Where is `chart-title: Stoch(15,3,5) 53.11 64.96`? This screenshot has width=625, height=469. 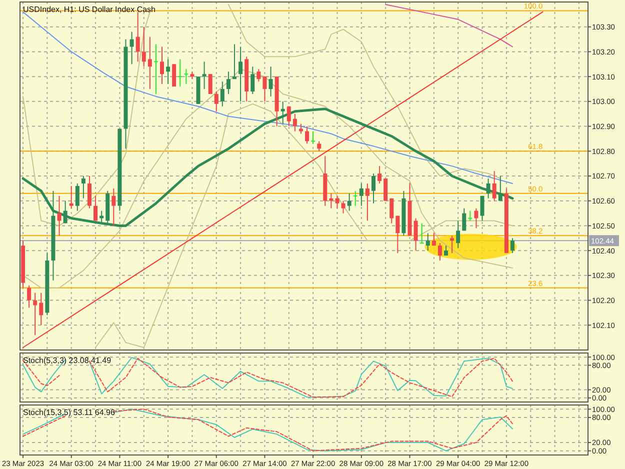
chart-title: Stoch(15,3,5) 53.11 64.96 is located at coordinates (69, 412).